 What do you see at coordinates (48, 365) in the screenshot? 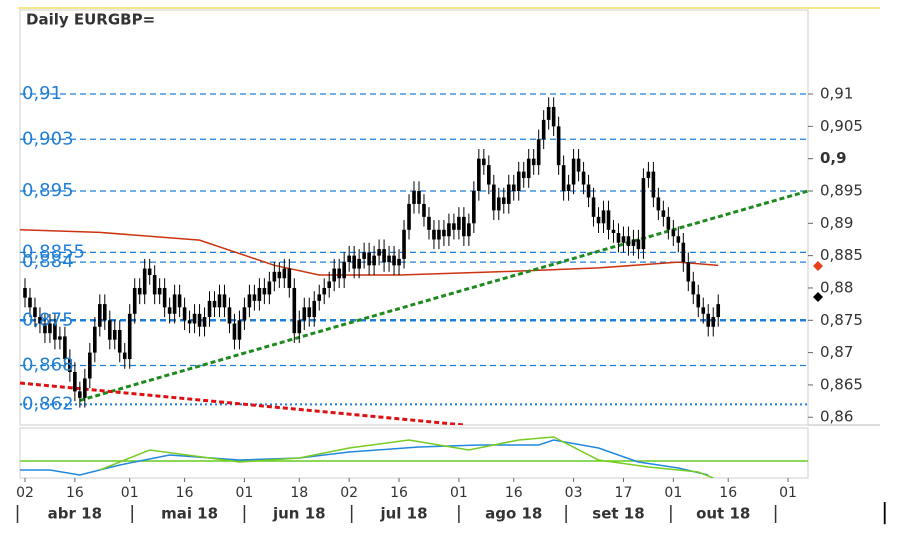
I see `level-label: 0,868` at bounding box center [48, 365].